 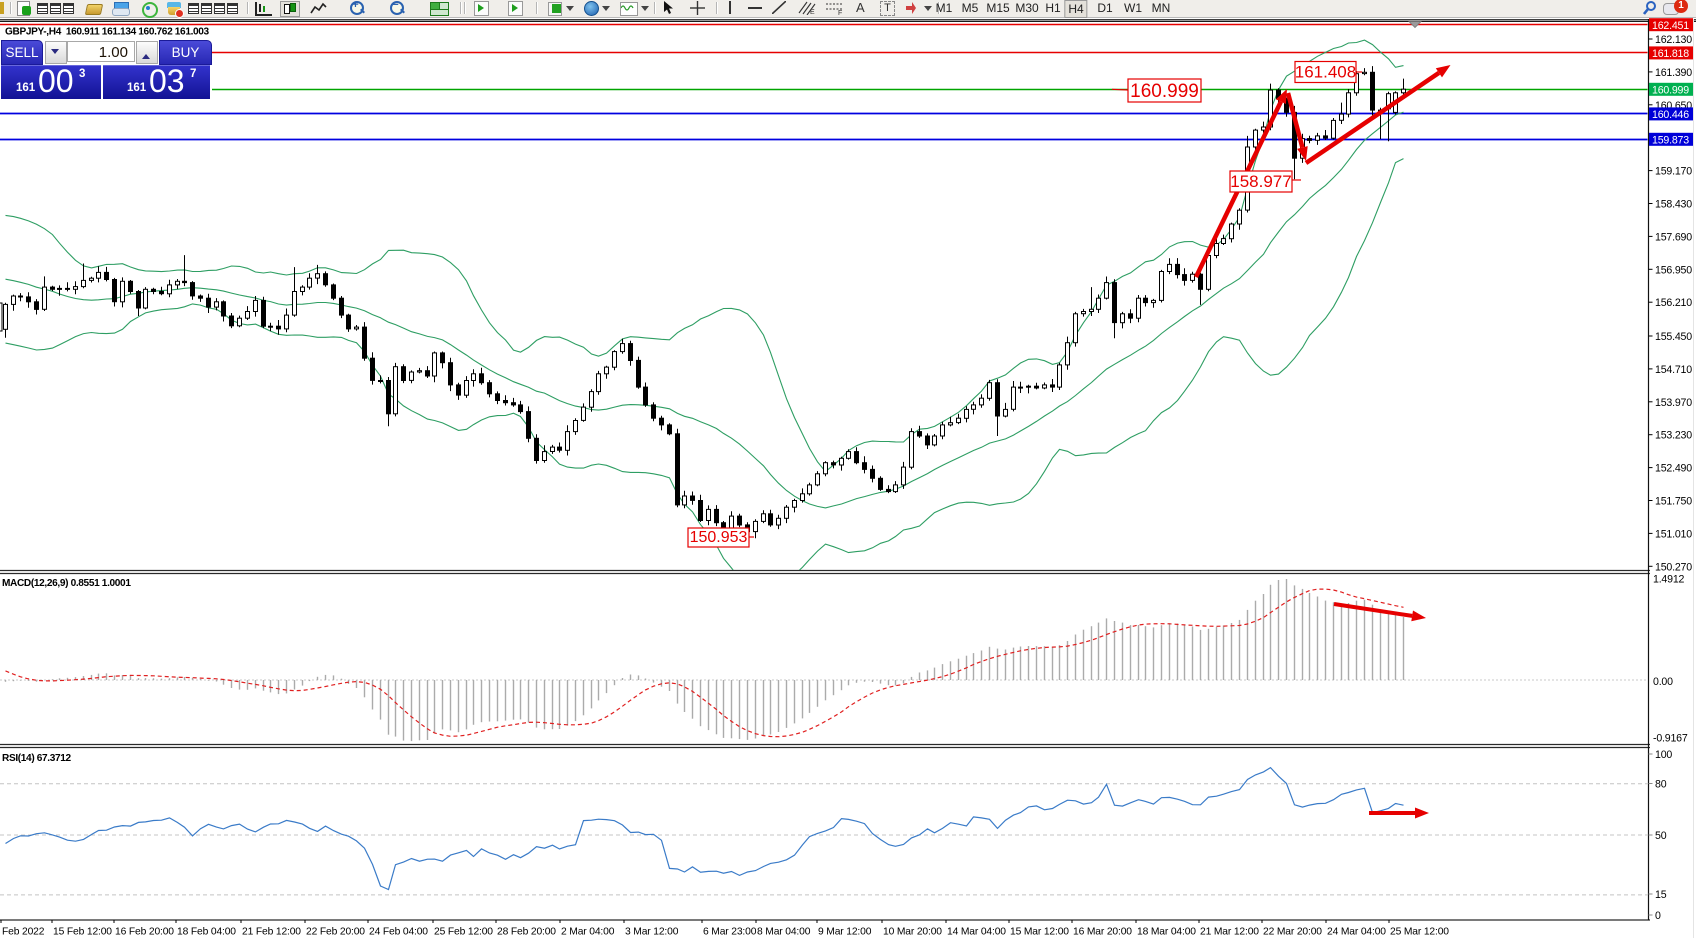 I want to click on svg-text: 21 Mar 12:00, so click(x=1229, y=932).